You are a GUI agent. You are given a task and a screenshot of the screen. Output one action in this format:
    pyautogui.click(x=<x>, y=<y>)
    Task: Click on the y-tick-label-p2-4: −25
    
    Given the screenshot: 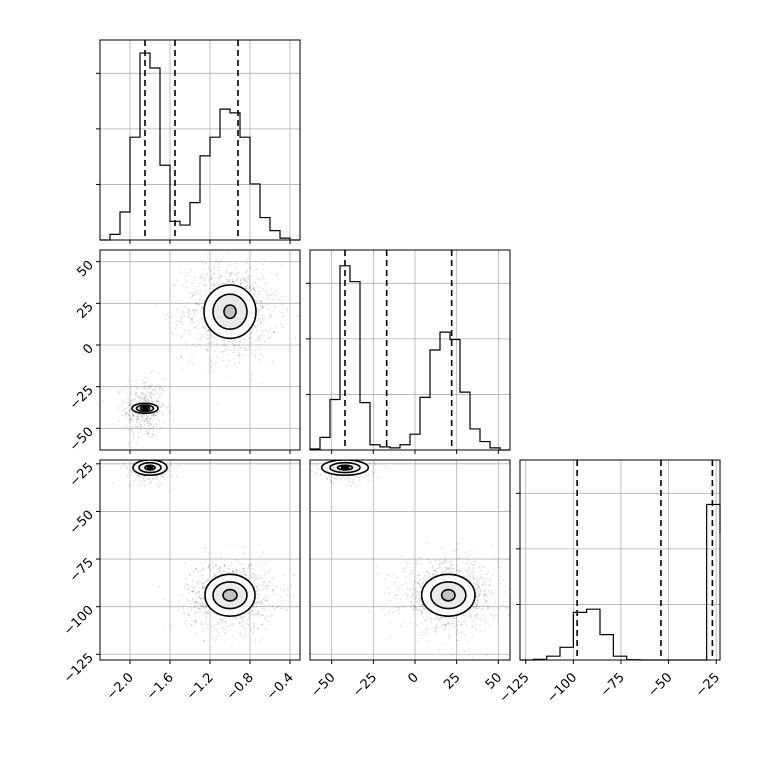 What is the action you would take?
    pyautogui.click(x=82, y=475)
    